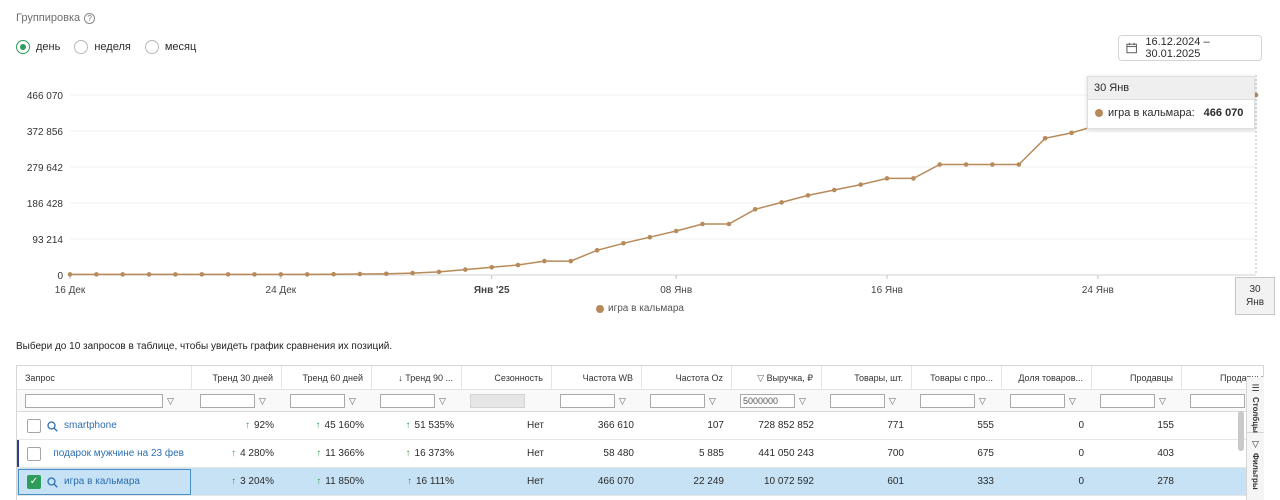 Image resolution: width=1280 pixels, height=500 pixels. Describe the element at coordinates (257, 481) in the screenshot. I see `trend-30-value: 3 204%` at that location.